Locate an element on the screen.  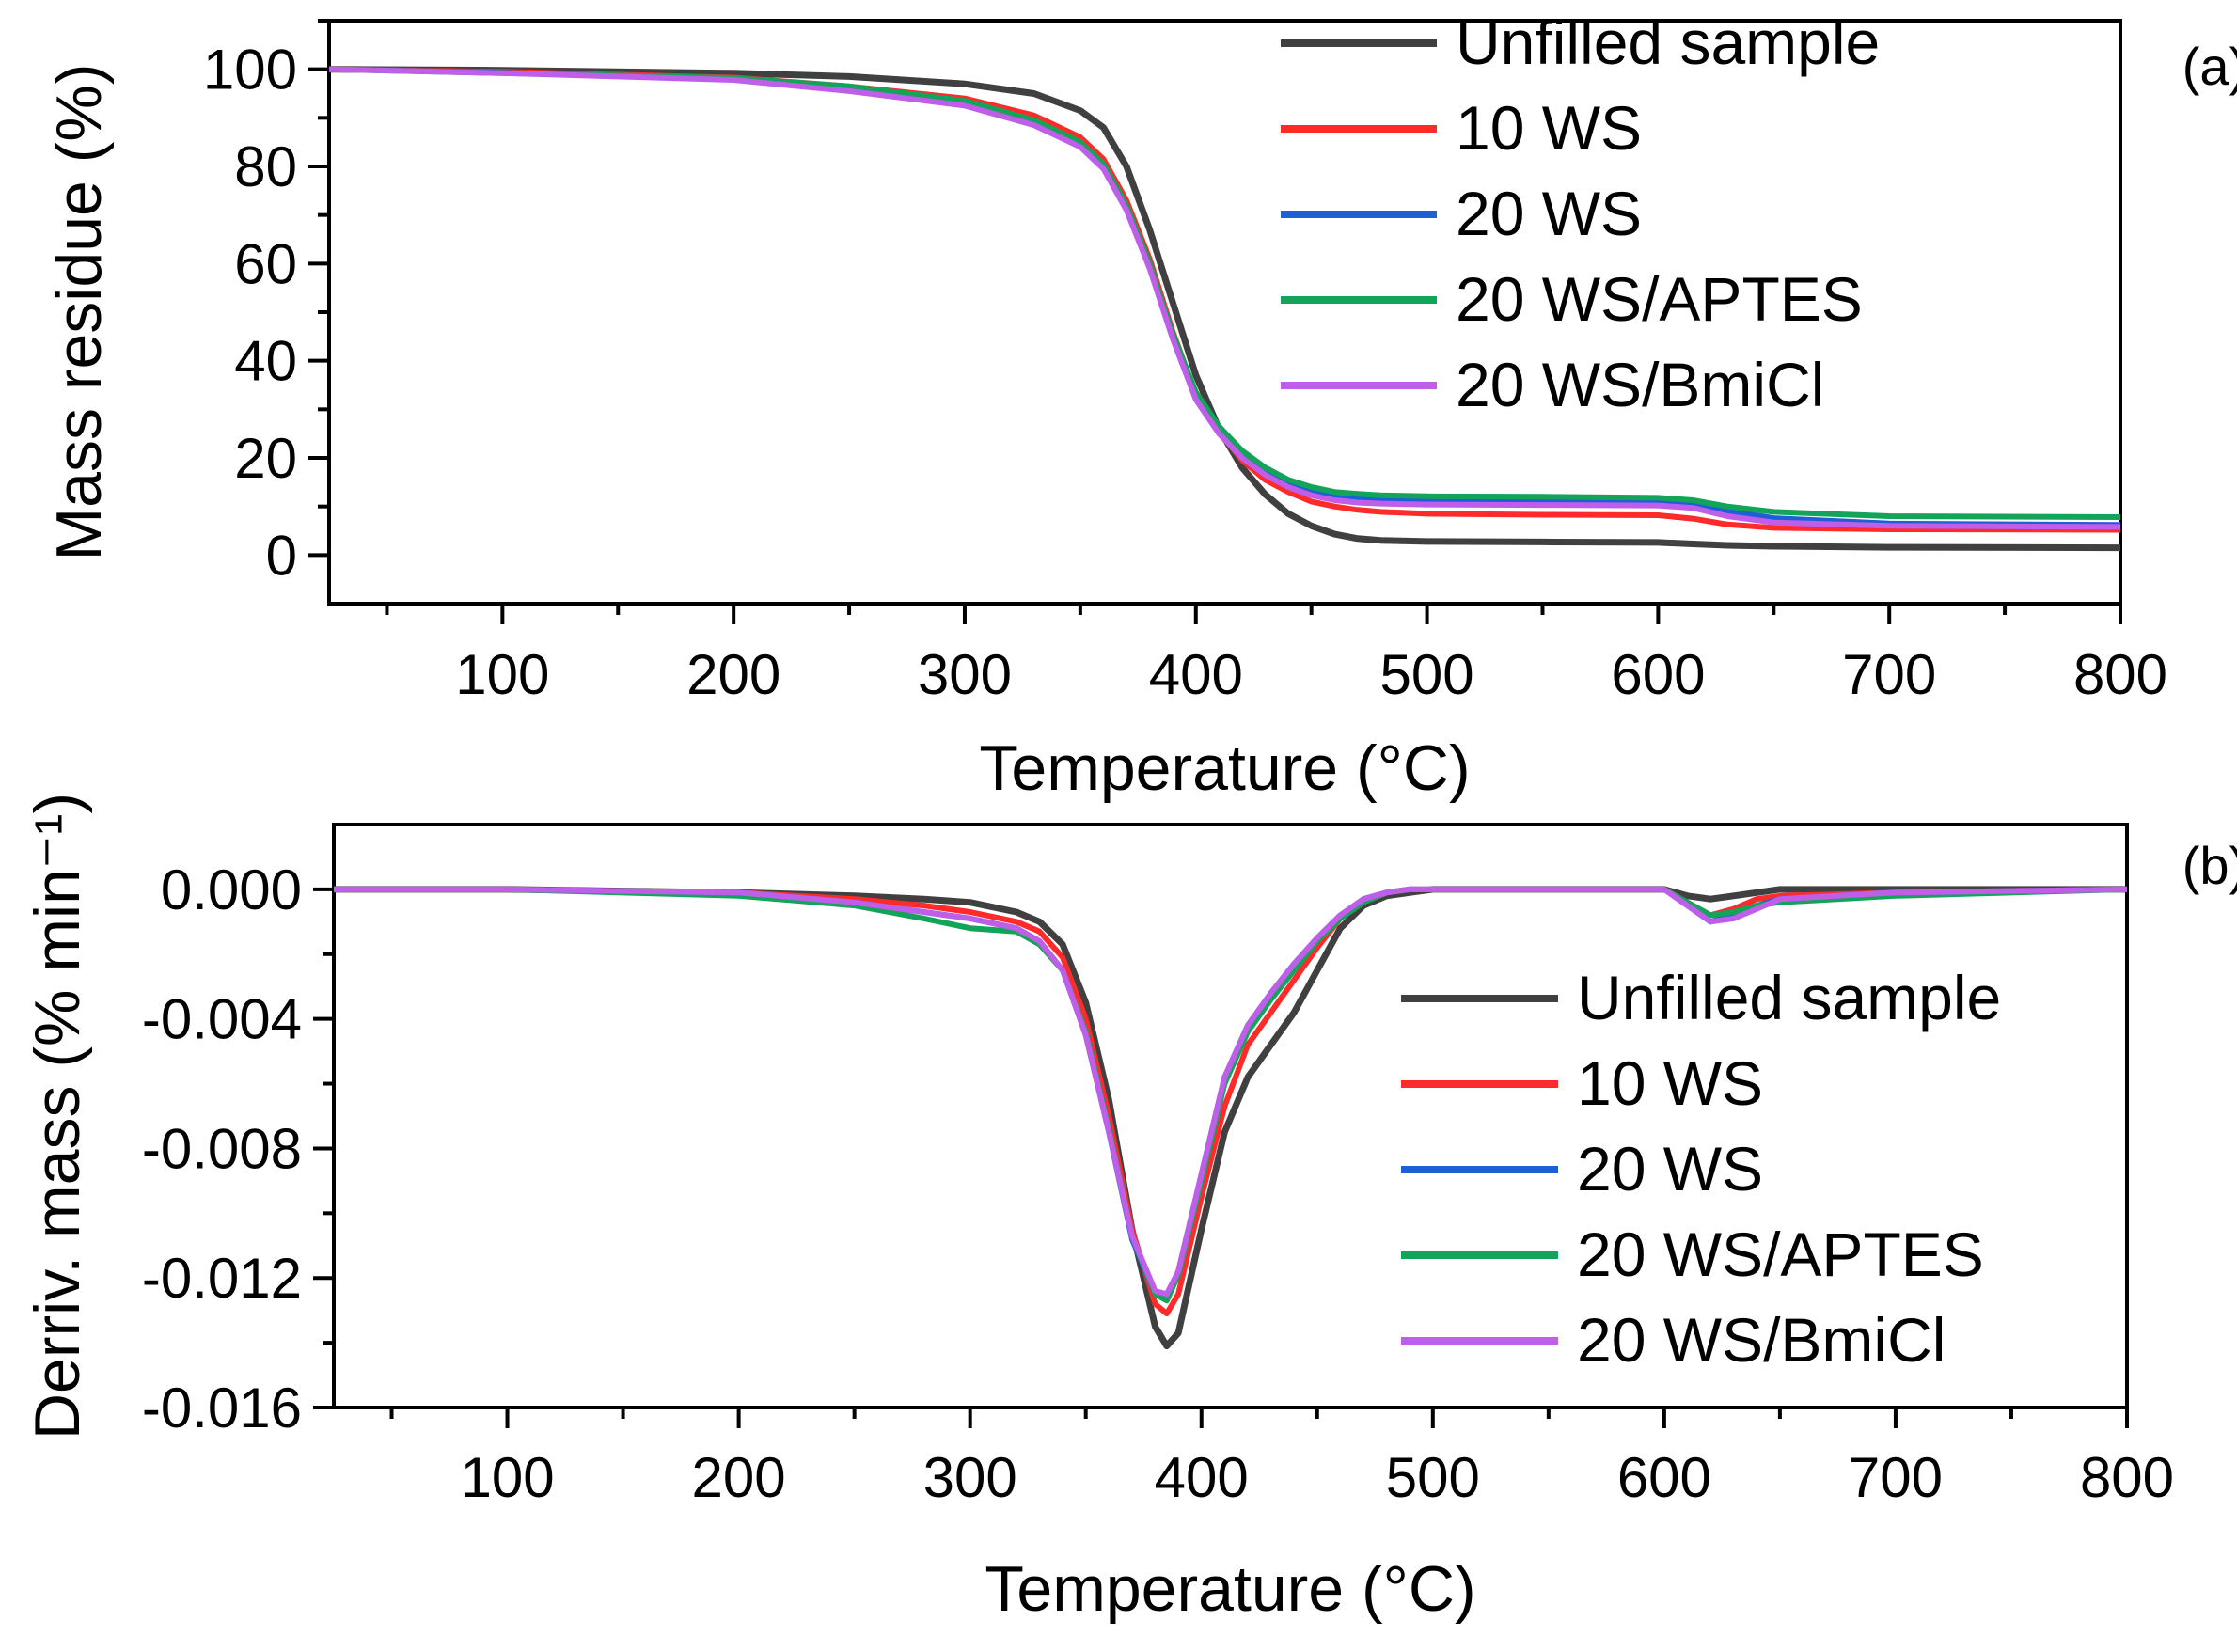
panel-label: (b) is located at coordinates (2209, 866).